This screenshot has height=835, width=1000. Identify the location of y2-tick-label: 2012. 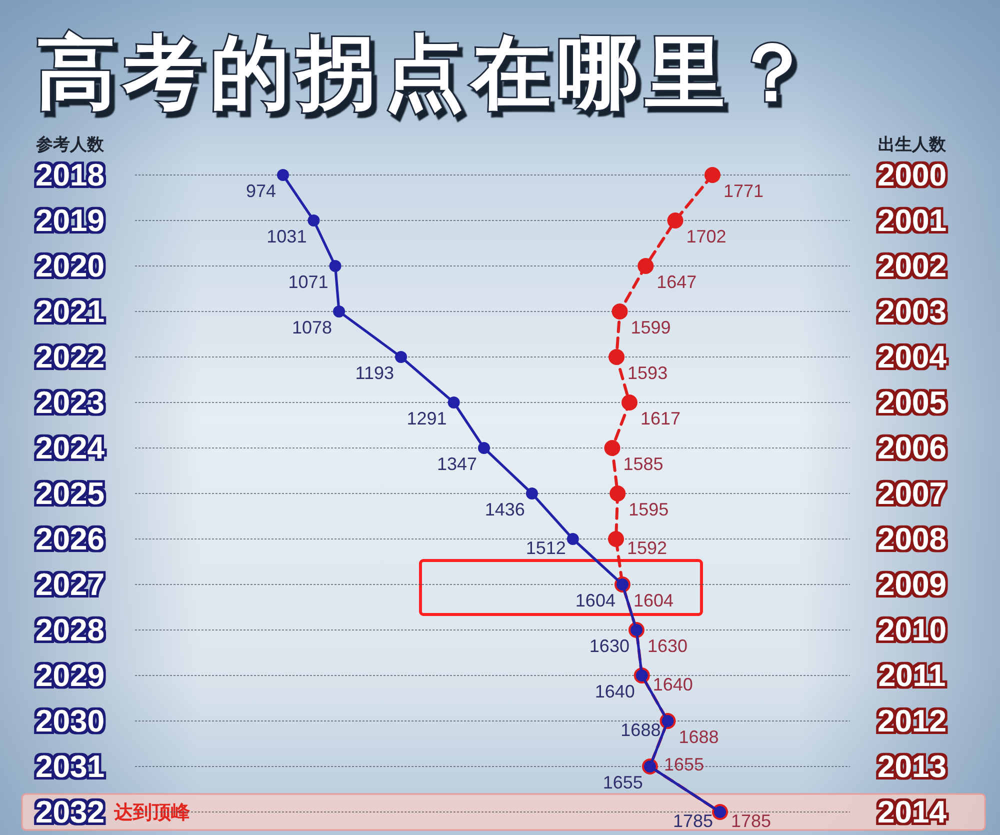
(912, 721).